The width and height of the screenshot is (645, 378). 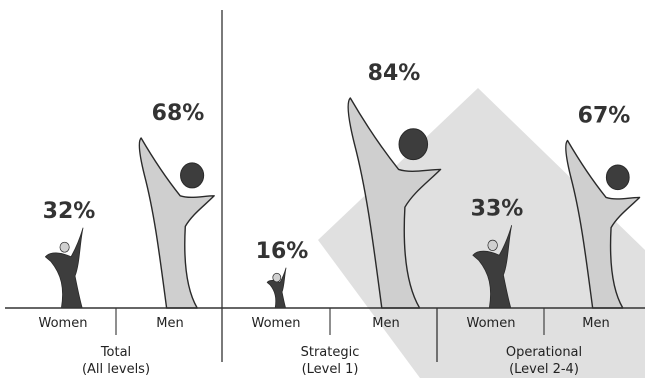 I want to click on woman-figure-2-head, so click(x=277, y=277).